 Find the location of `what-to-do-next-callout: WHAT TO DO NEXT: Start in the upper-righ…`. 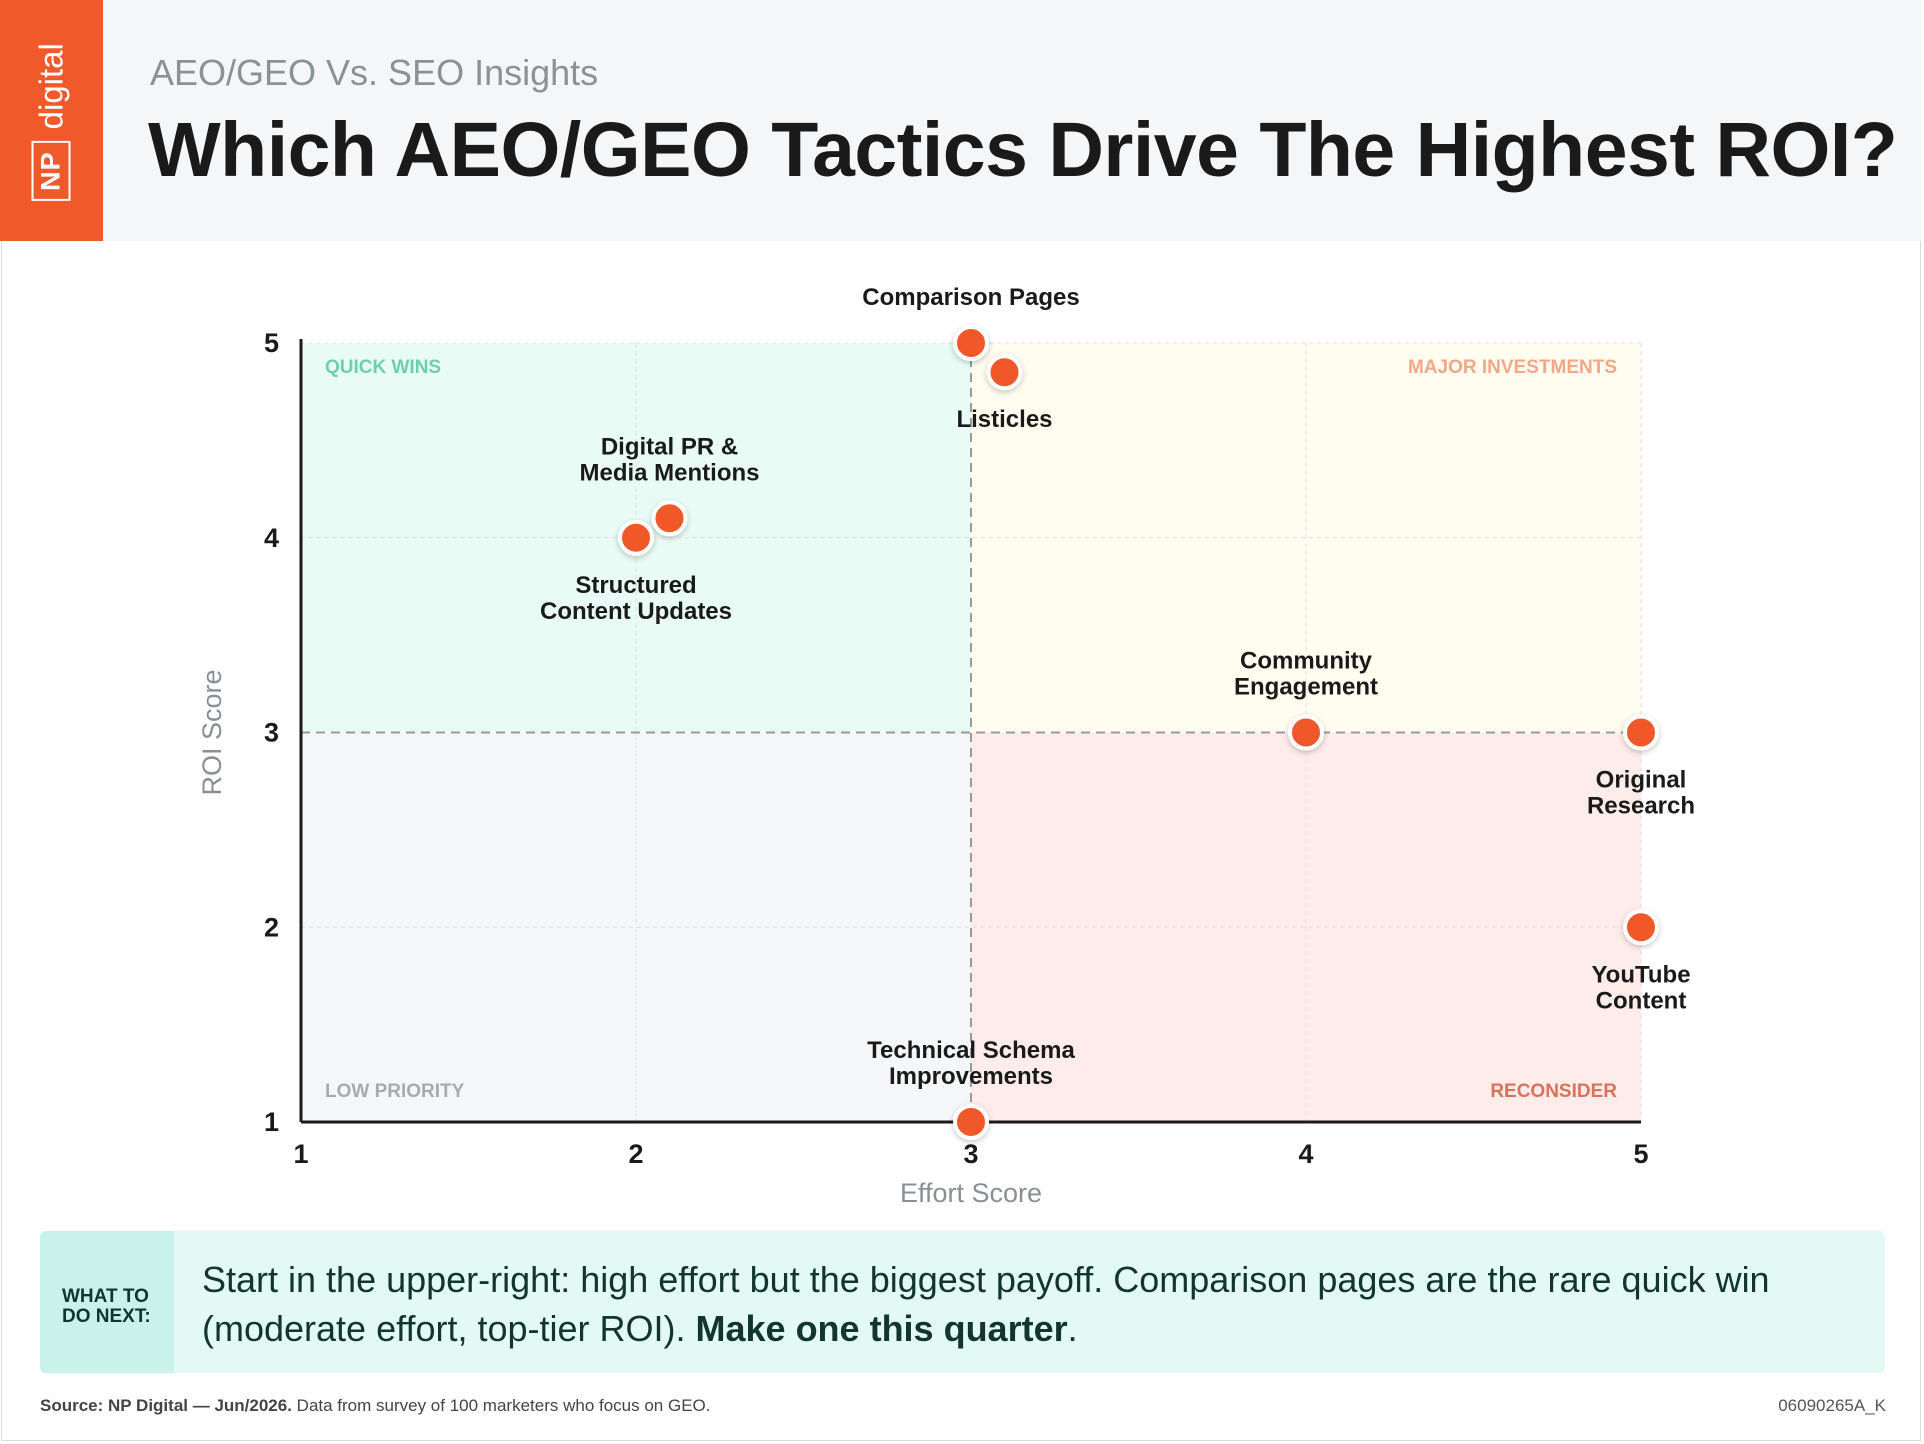

what-to-do-next-callout: WHAT TO DO NEXT: Start in the upper-righ… is located at coordinates (962, 1302).